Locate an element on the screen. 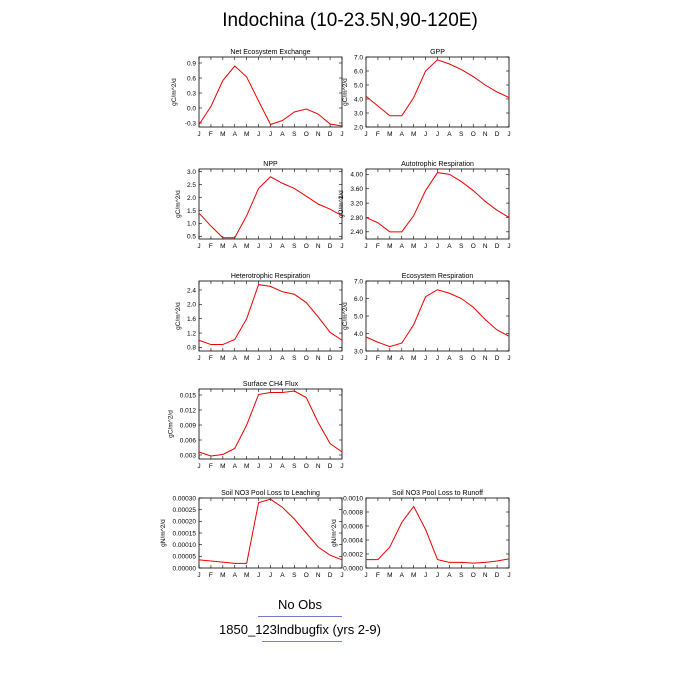 This screenshot has height=700, width=700. panel-0-ytick-label: 0.3 is located at coordinates (191, 93).